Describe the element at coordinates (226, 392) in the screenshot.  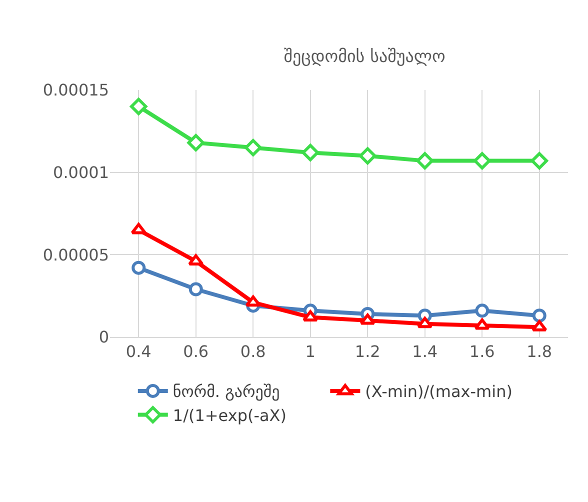
I see `legend-label: ნორმ. გარეშე` at that location.